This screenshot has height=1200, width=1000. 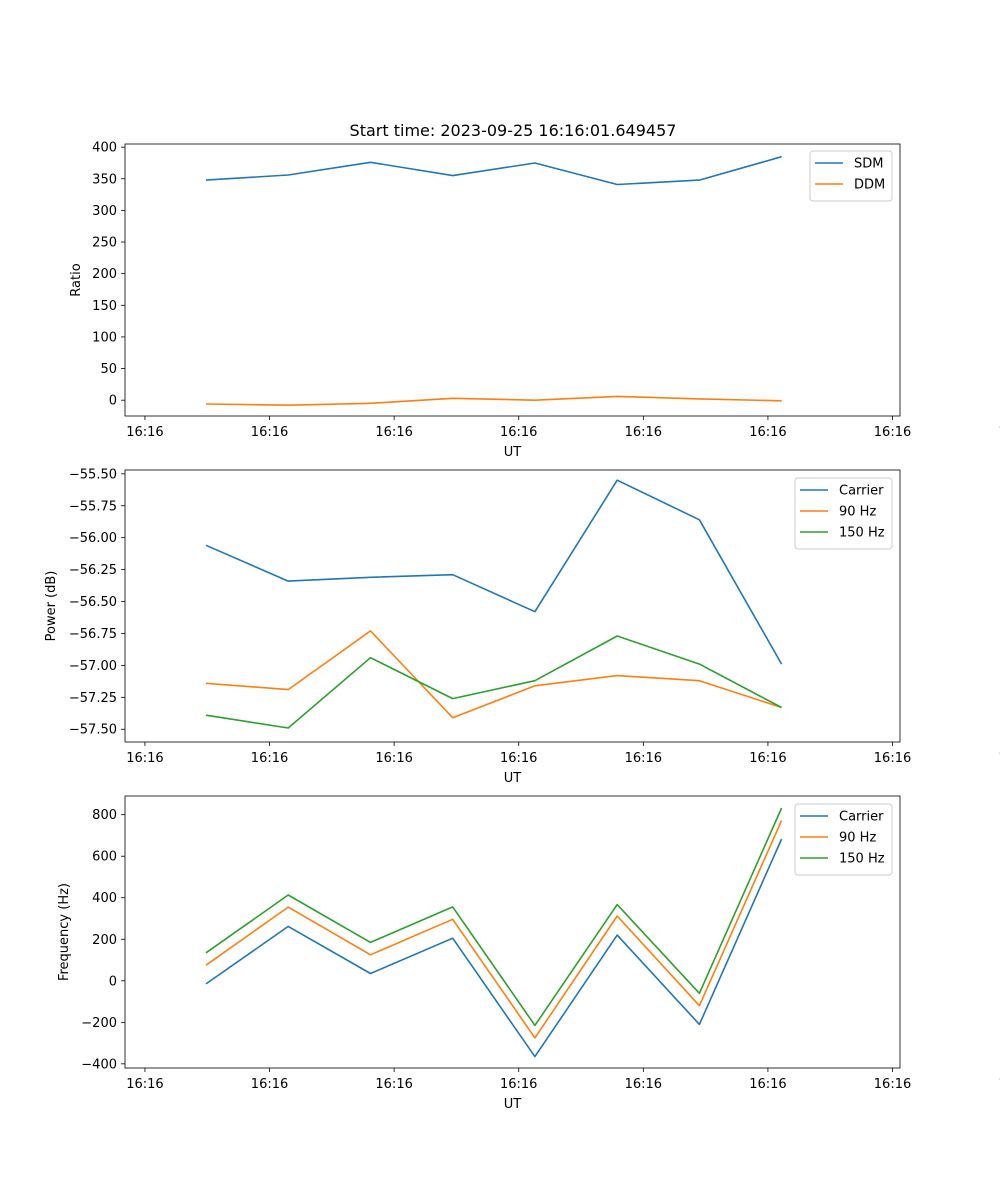 I want to click on y-tick-label: 800, so click(x=104, y=815).